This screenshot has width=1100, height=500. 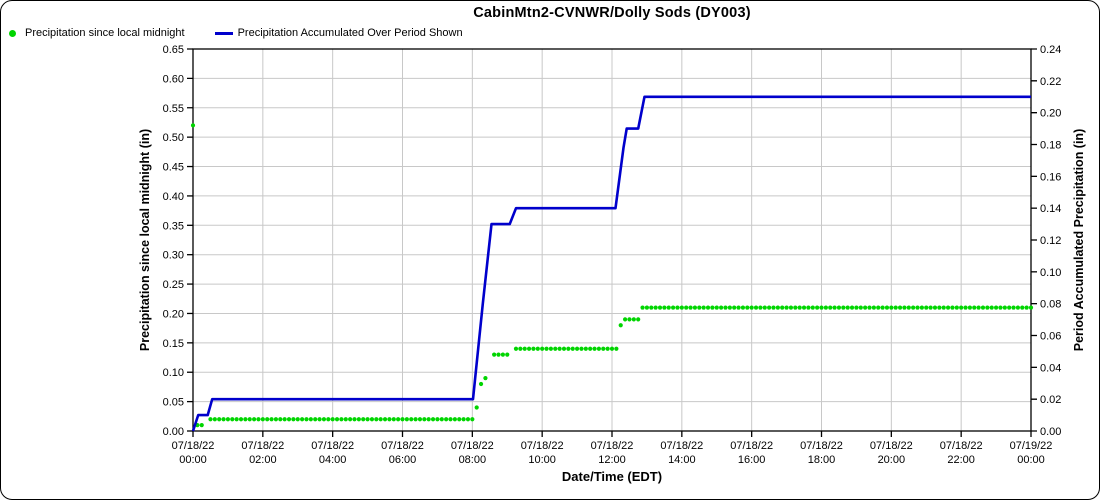 I want to click on svg-text: 0.15, so click(x=173, y=344).